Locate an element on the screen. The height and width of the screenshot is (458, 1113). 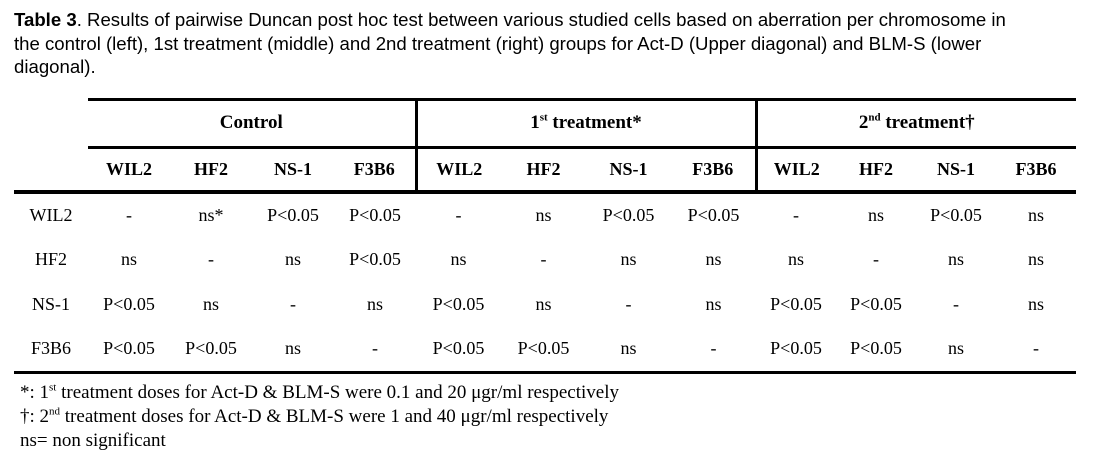
table-row-hf2: HF2 ns - ns P<0.05 ns - ns ns ns - ns ns is located at coordinates (545, 259).